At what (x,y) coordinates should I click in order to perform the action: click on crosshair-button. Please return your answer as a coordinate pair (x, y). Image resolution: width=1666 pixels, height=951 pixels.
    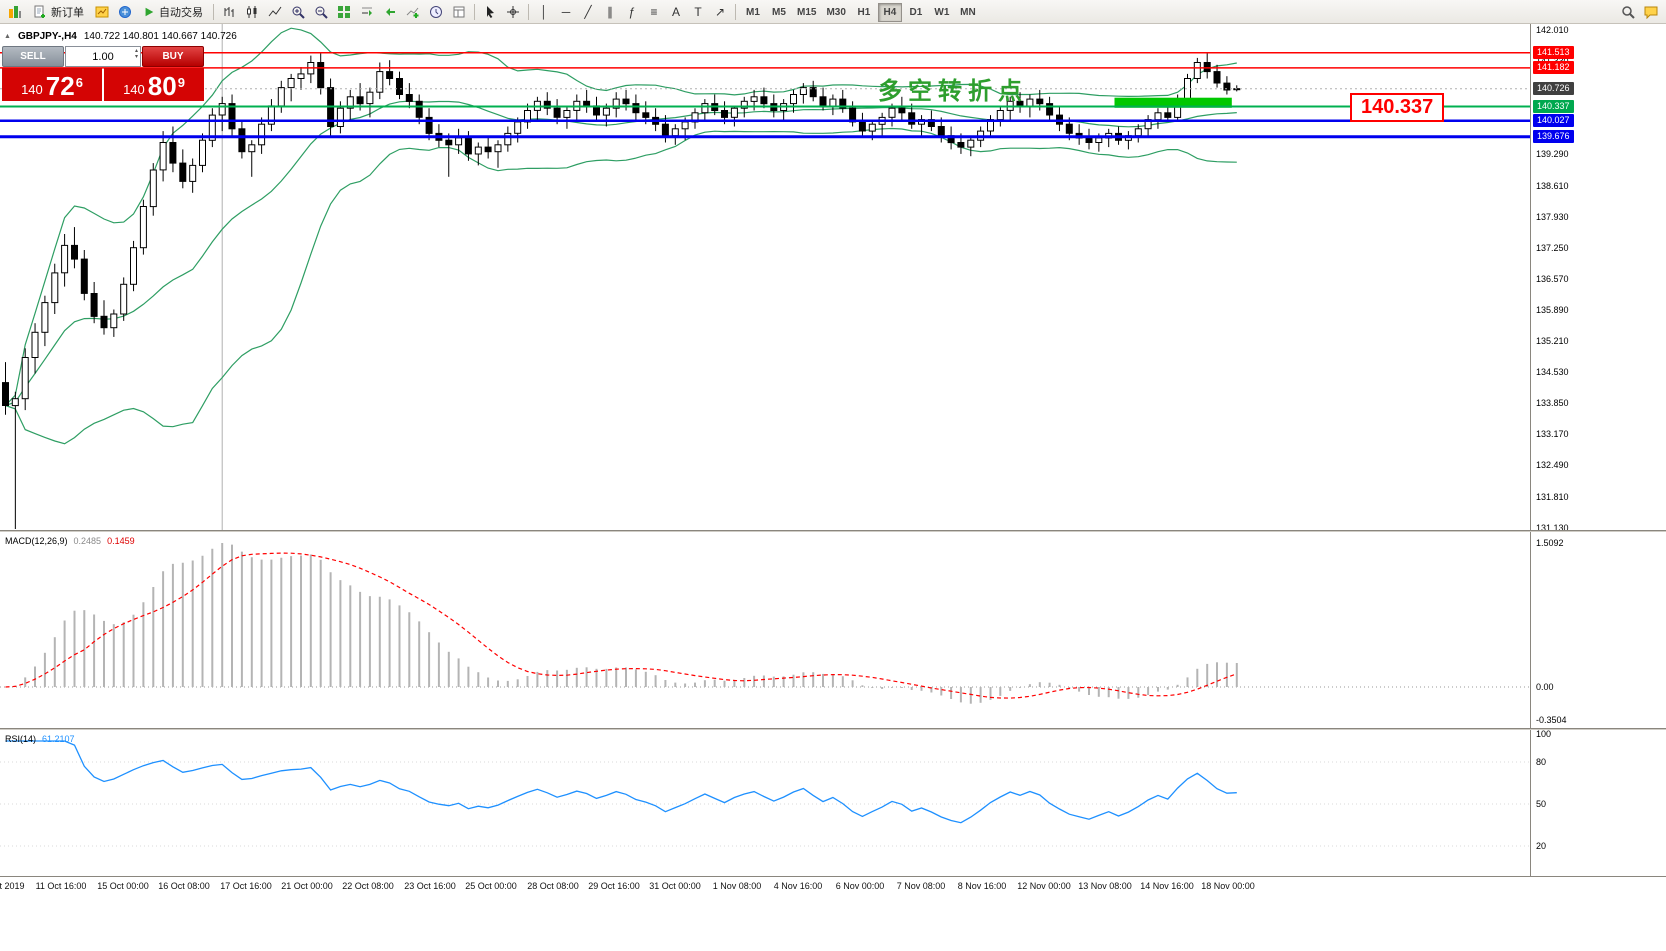
    Looking at the image, I should click on (513, 12).